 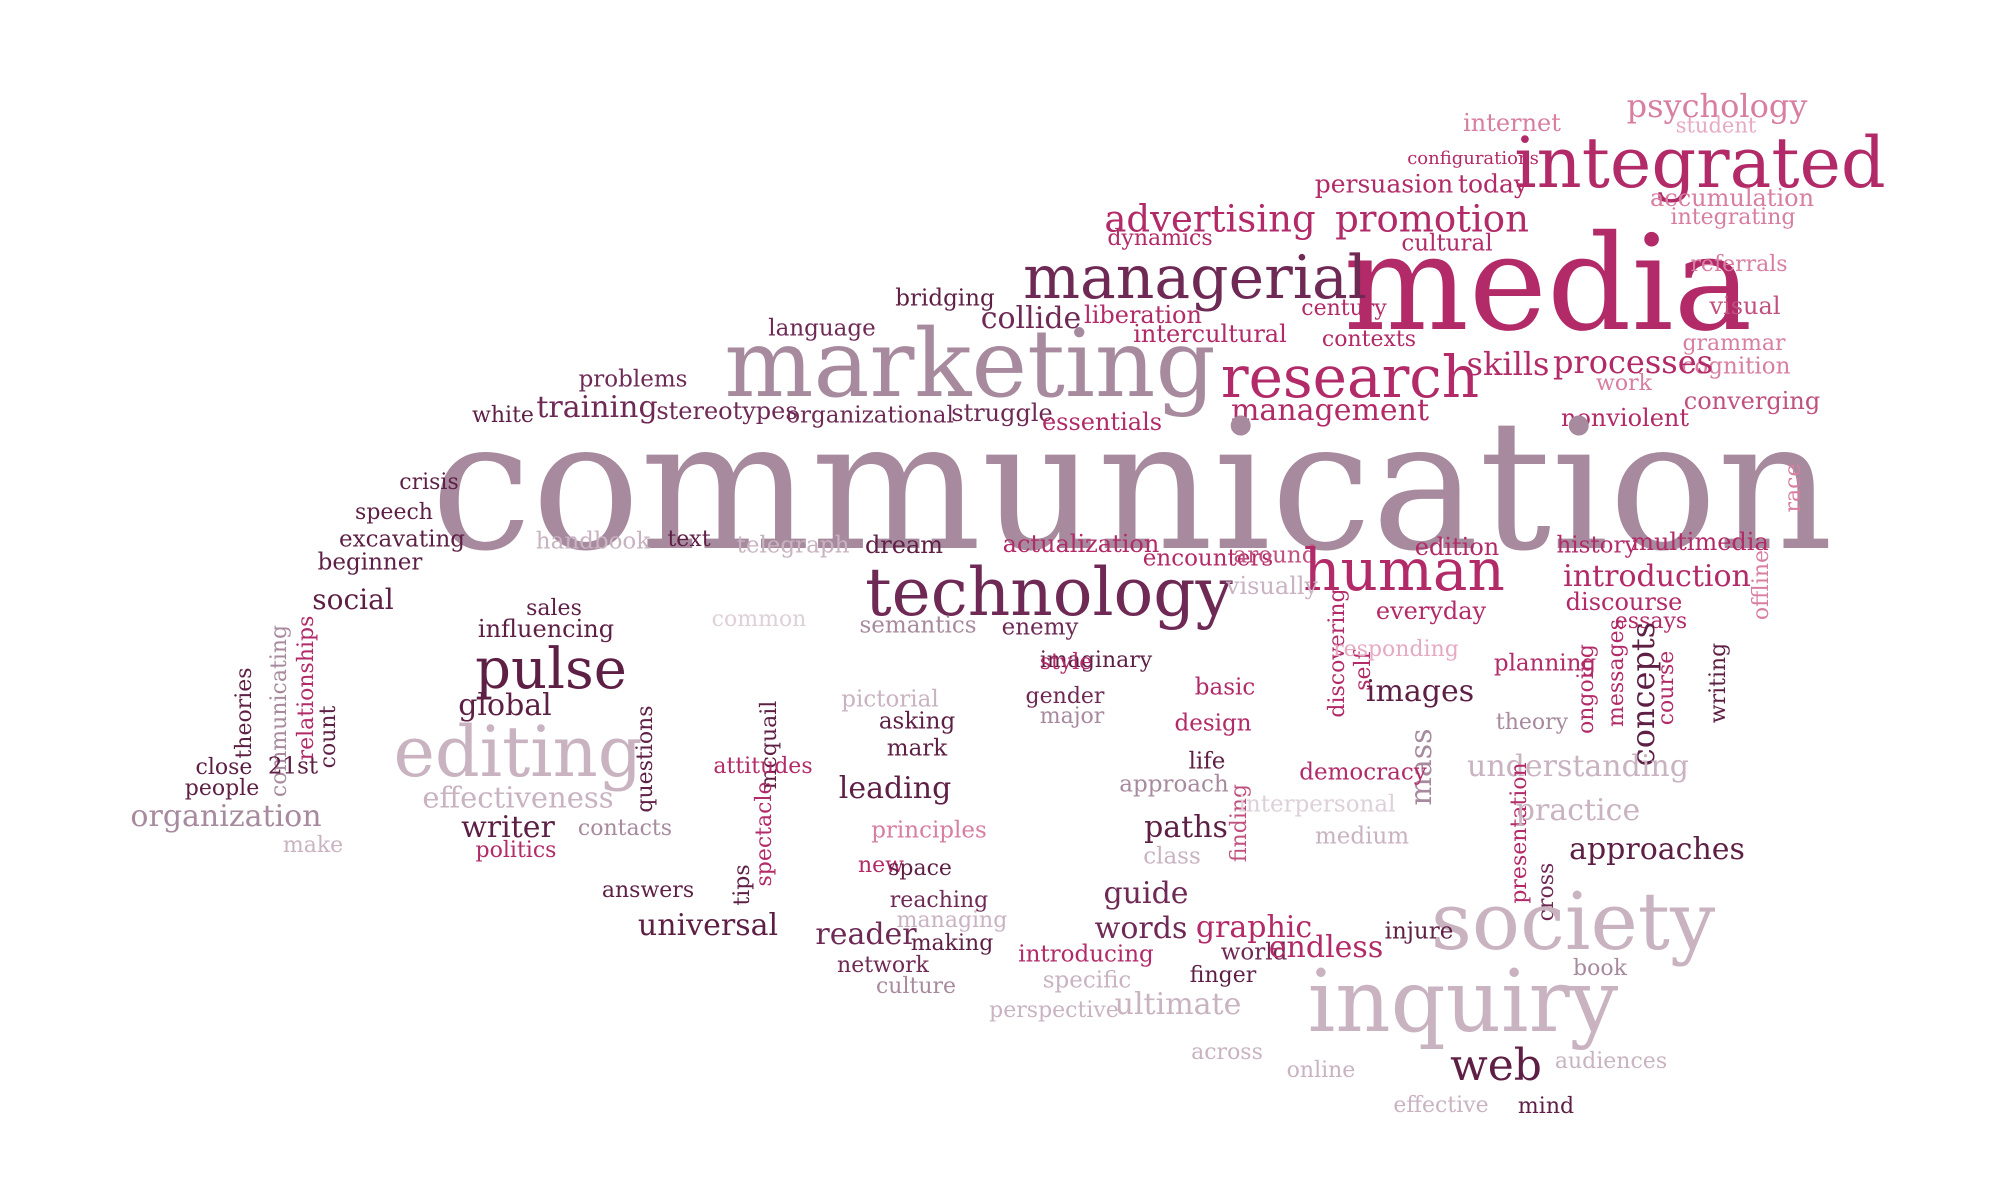 I want to click on word-making: making, so click(x=952, y=943).